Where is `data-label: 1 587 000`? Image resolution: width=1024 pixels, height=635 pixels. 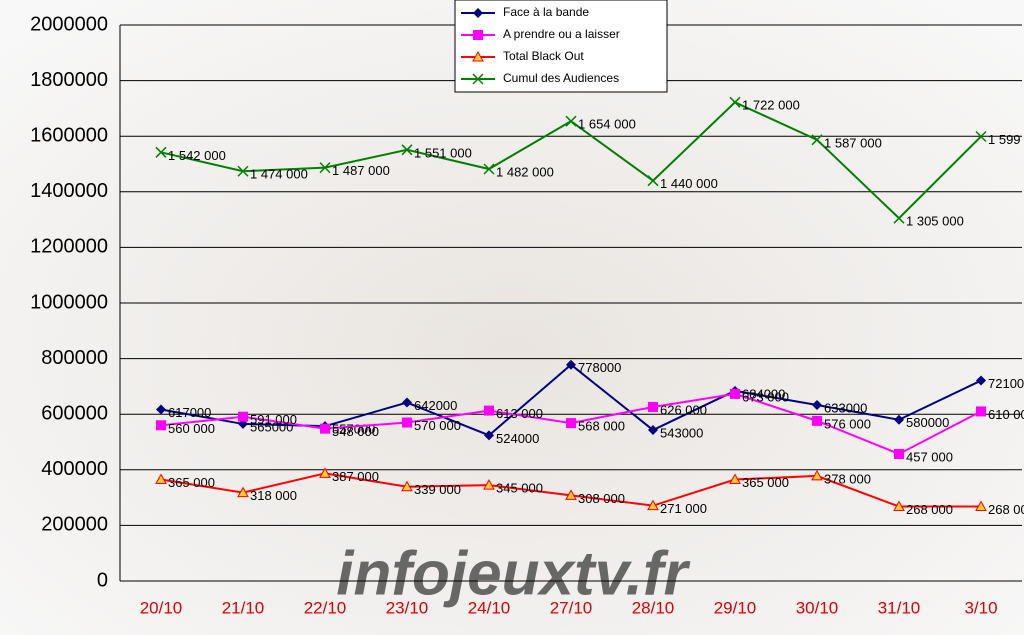
data-label: 1 587 000 is located at coordinates (853, 142).